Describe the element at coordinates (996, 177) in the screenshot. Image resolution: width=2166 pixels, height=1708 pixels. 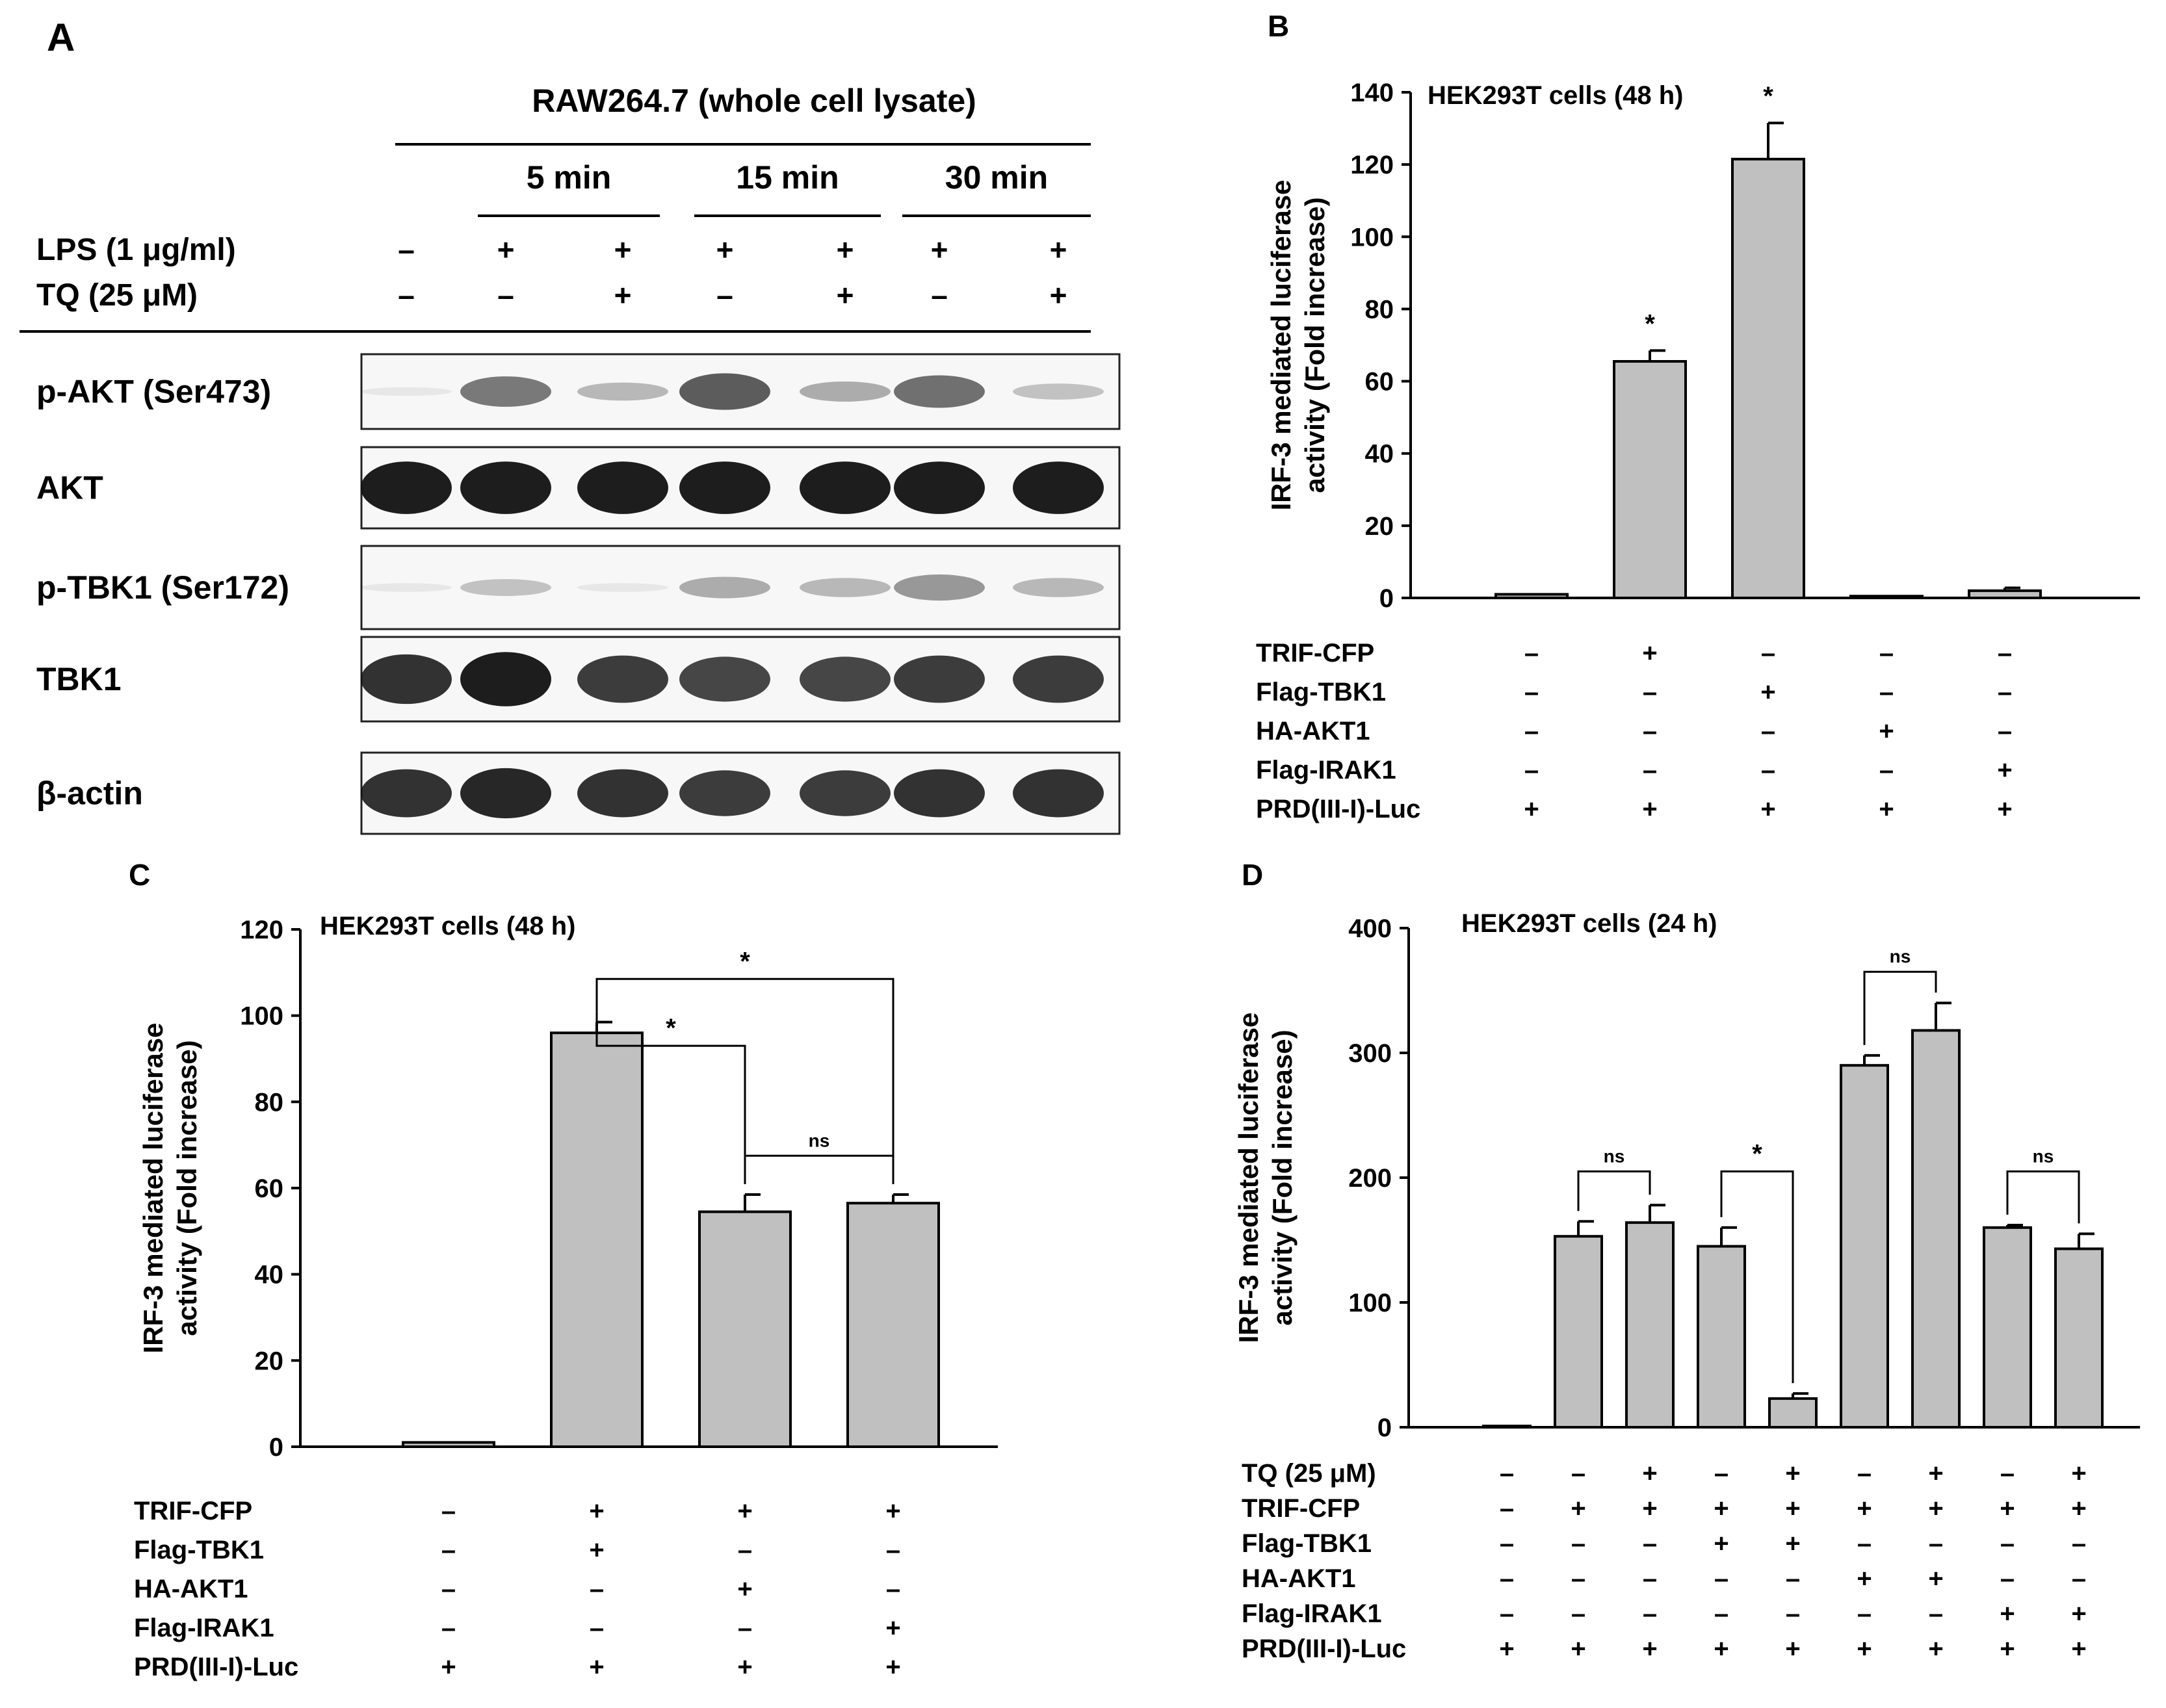
I see `time-group-label: 30 min` at that location.